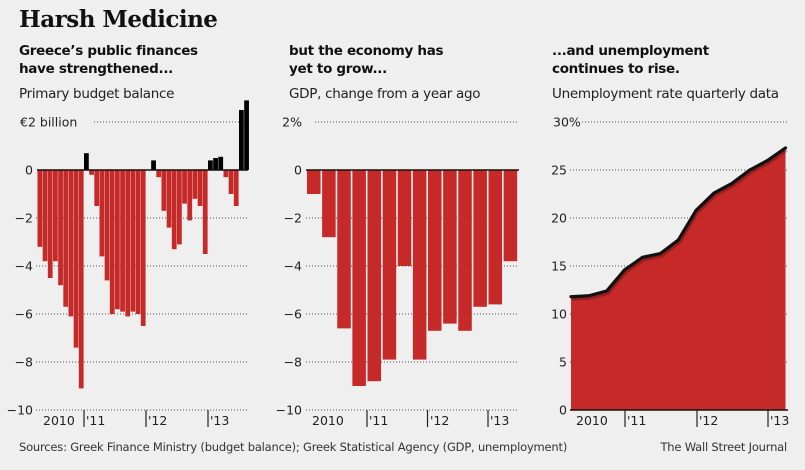 The image size is (805, 470). I want to click on y-tick-label: 30%, so click(567, 122).